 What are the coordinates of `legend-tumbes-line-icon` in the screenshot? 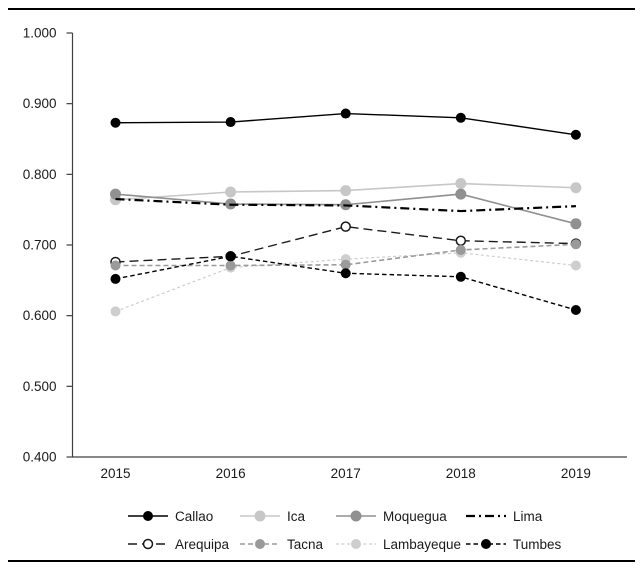 It's located at (486, 544).